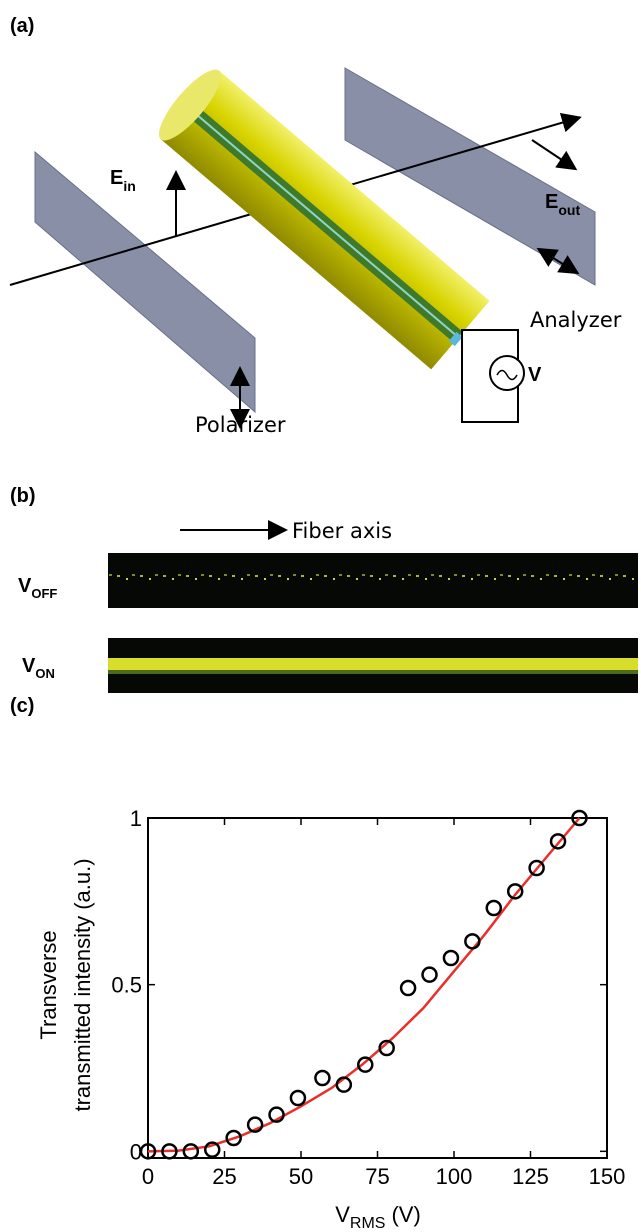 The width and height of the screenshot is (641, 1232). What do you see at coordinates (454, 1176) in the screenshot?
I see `x-tick-label: 100` at bounding box center [454, 1176].